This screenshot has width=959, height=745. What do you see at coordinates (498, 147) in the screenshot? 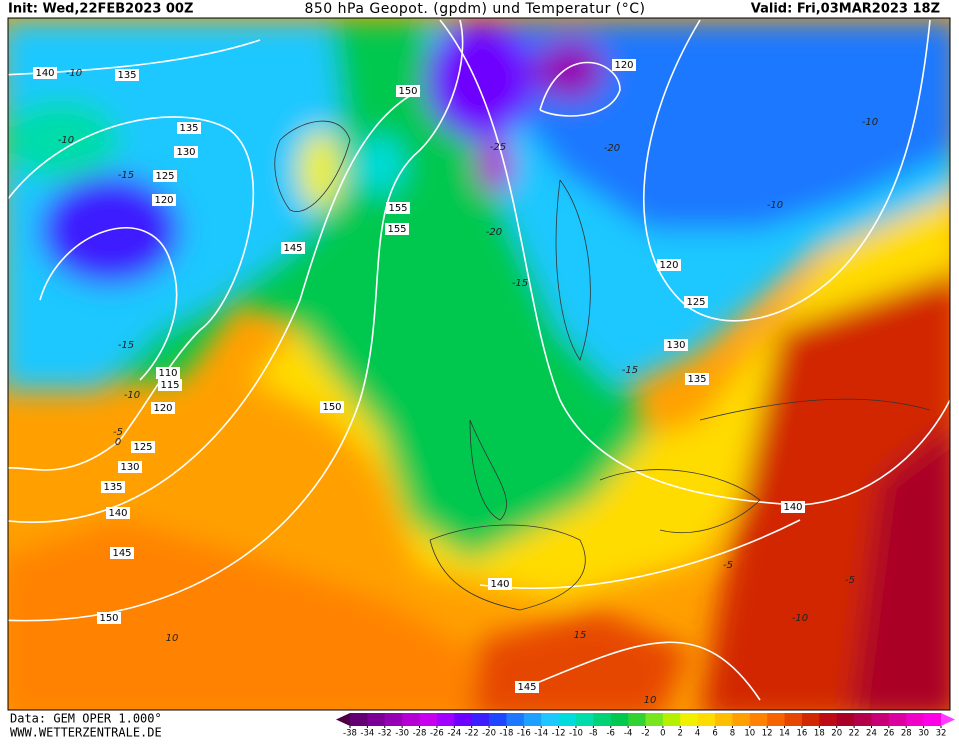
I see `isotherm-label: -25` at bounding box center [498, 147].